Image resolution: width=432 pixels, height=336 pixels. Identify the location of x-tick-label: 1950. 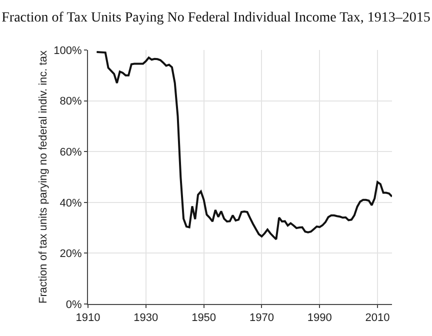
(204, 318).